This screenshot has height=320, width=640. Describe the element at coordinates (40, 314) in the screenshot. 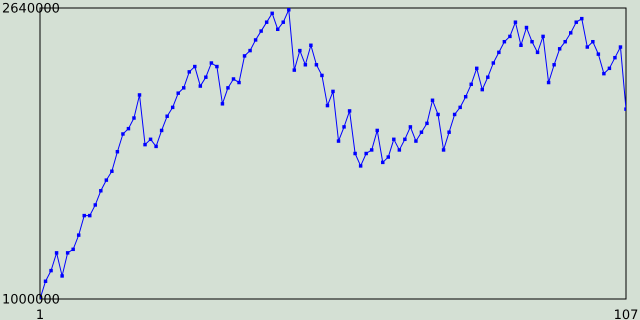

I see `x-tick-label: 1` at that location.